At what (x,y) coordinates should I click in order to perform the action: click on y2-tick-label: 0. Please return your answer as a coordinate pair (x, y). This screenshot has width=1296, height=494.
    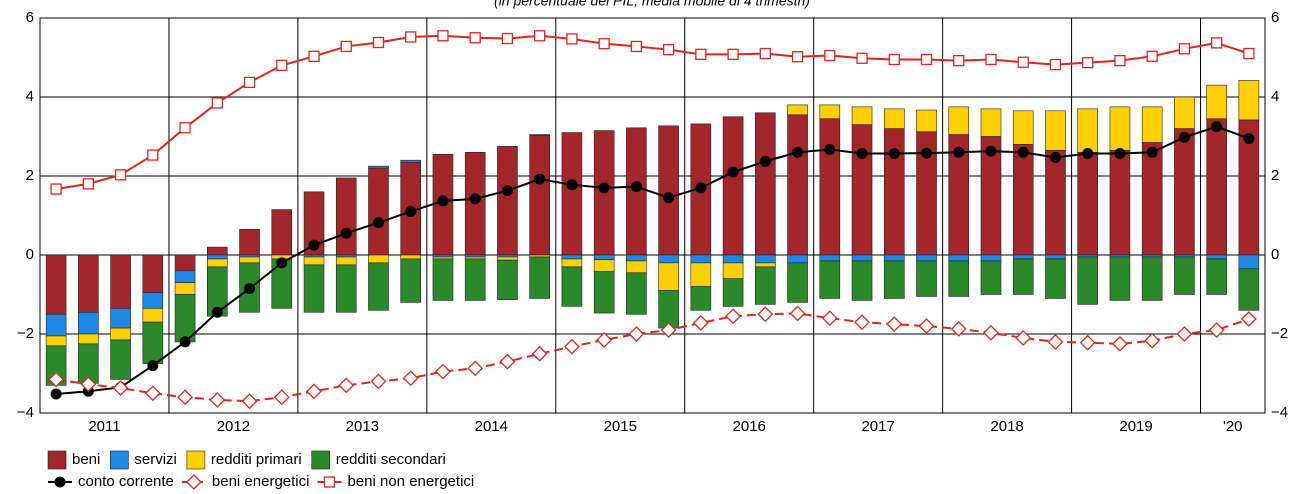
    Looking at the image, I should click on (1275, 254).